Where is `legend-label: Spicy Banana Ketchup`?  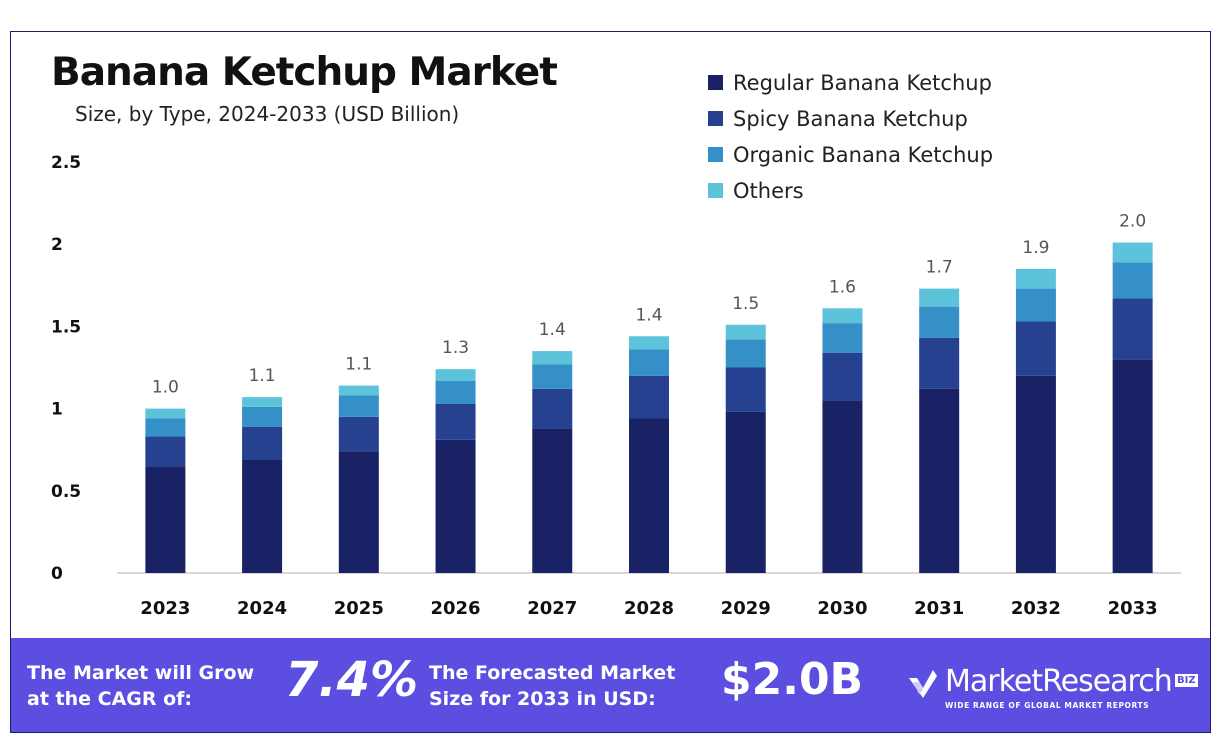
legend-label: Spicy Banana Ketchup is located at coordinates (850, 119).